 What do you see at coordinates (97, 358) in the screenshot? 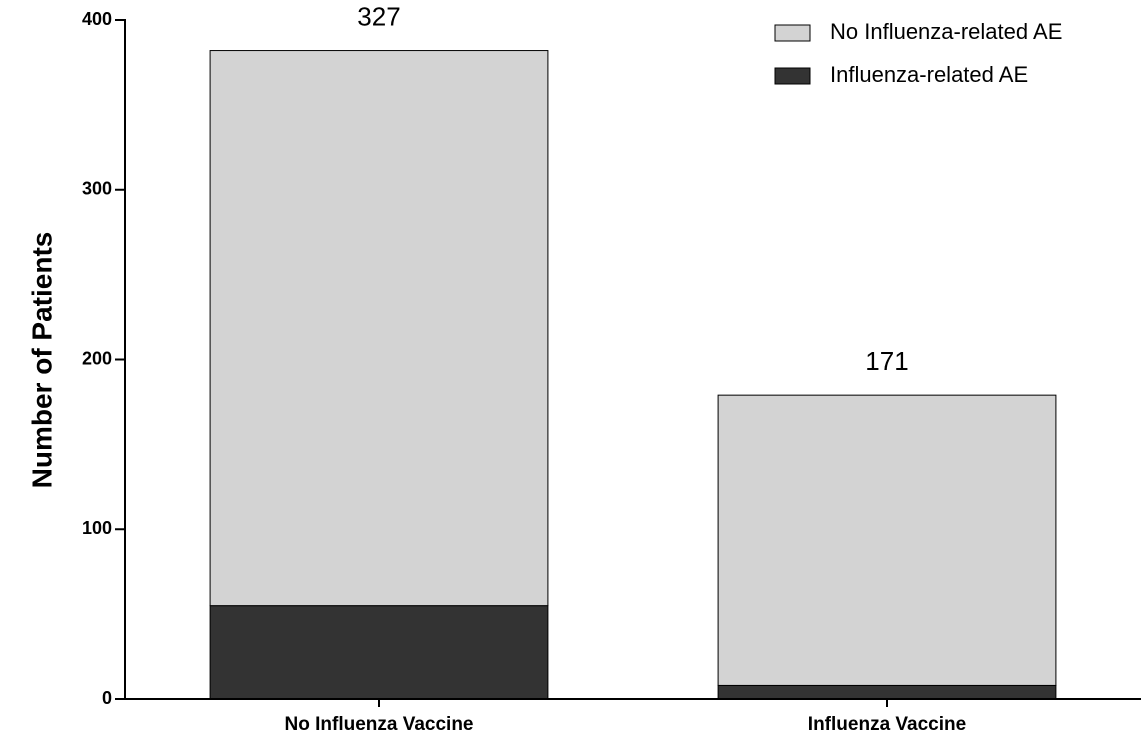
I see `y-tick-label: 200` at bounding box center [97, 358].